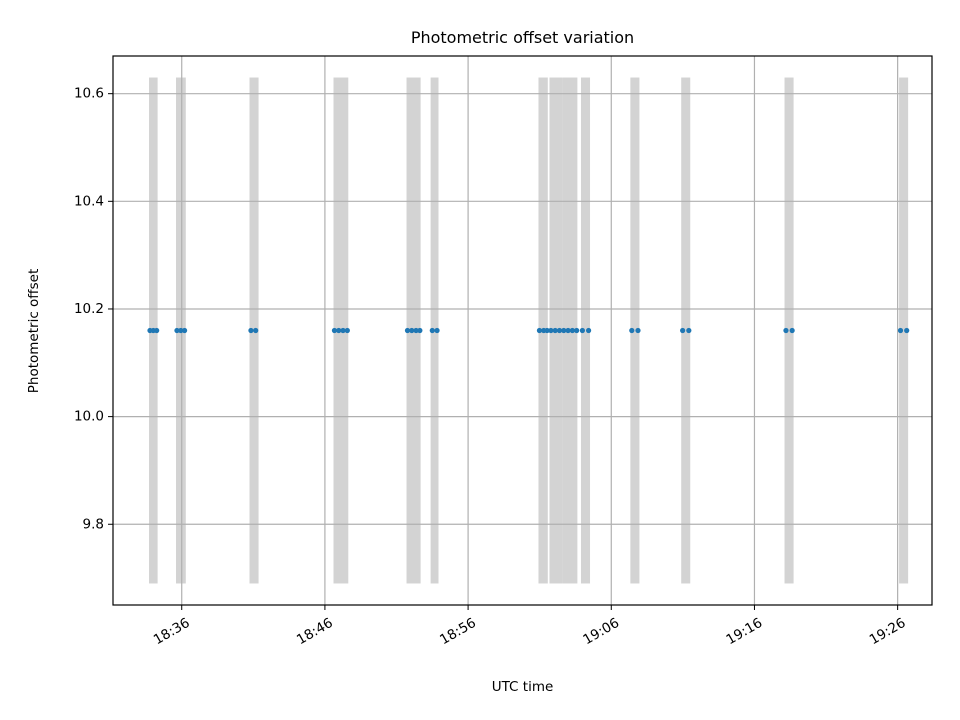 This screenshot has height=720, width=960. I want to click on x-tick-label: 18:46, so click(315, 631).